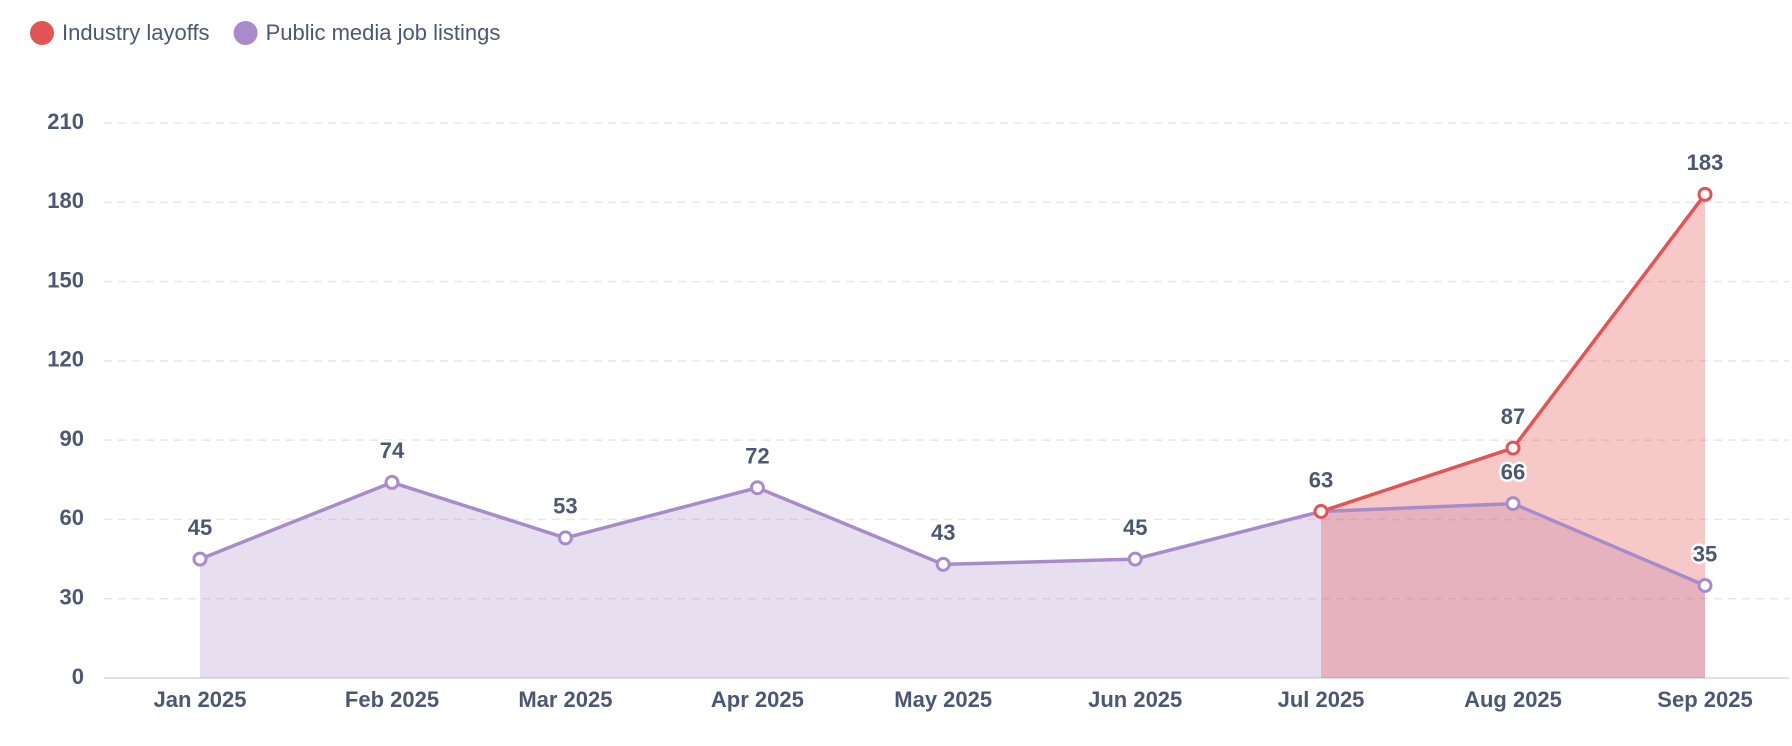 This screenshot has height=746, width=1792. Describe the element at coordinates (392, 699) in the screenshot. I see `x-tick-label: Feb 2025` at that location.